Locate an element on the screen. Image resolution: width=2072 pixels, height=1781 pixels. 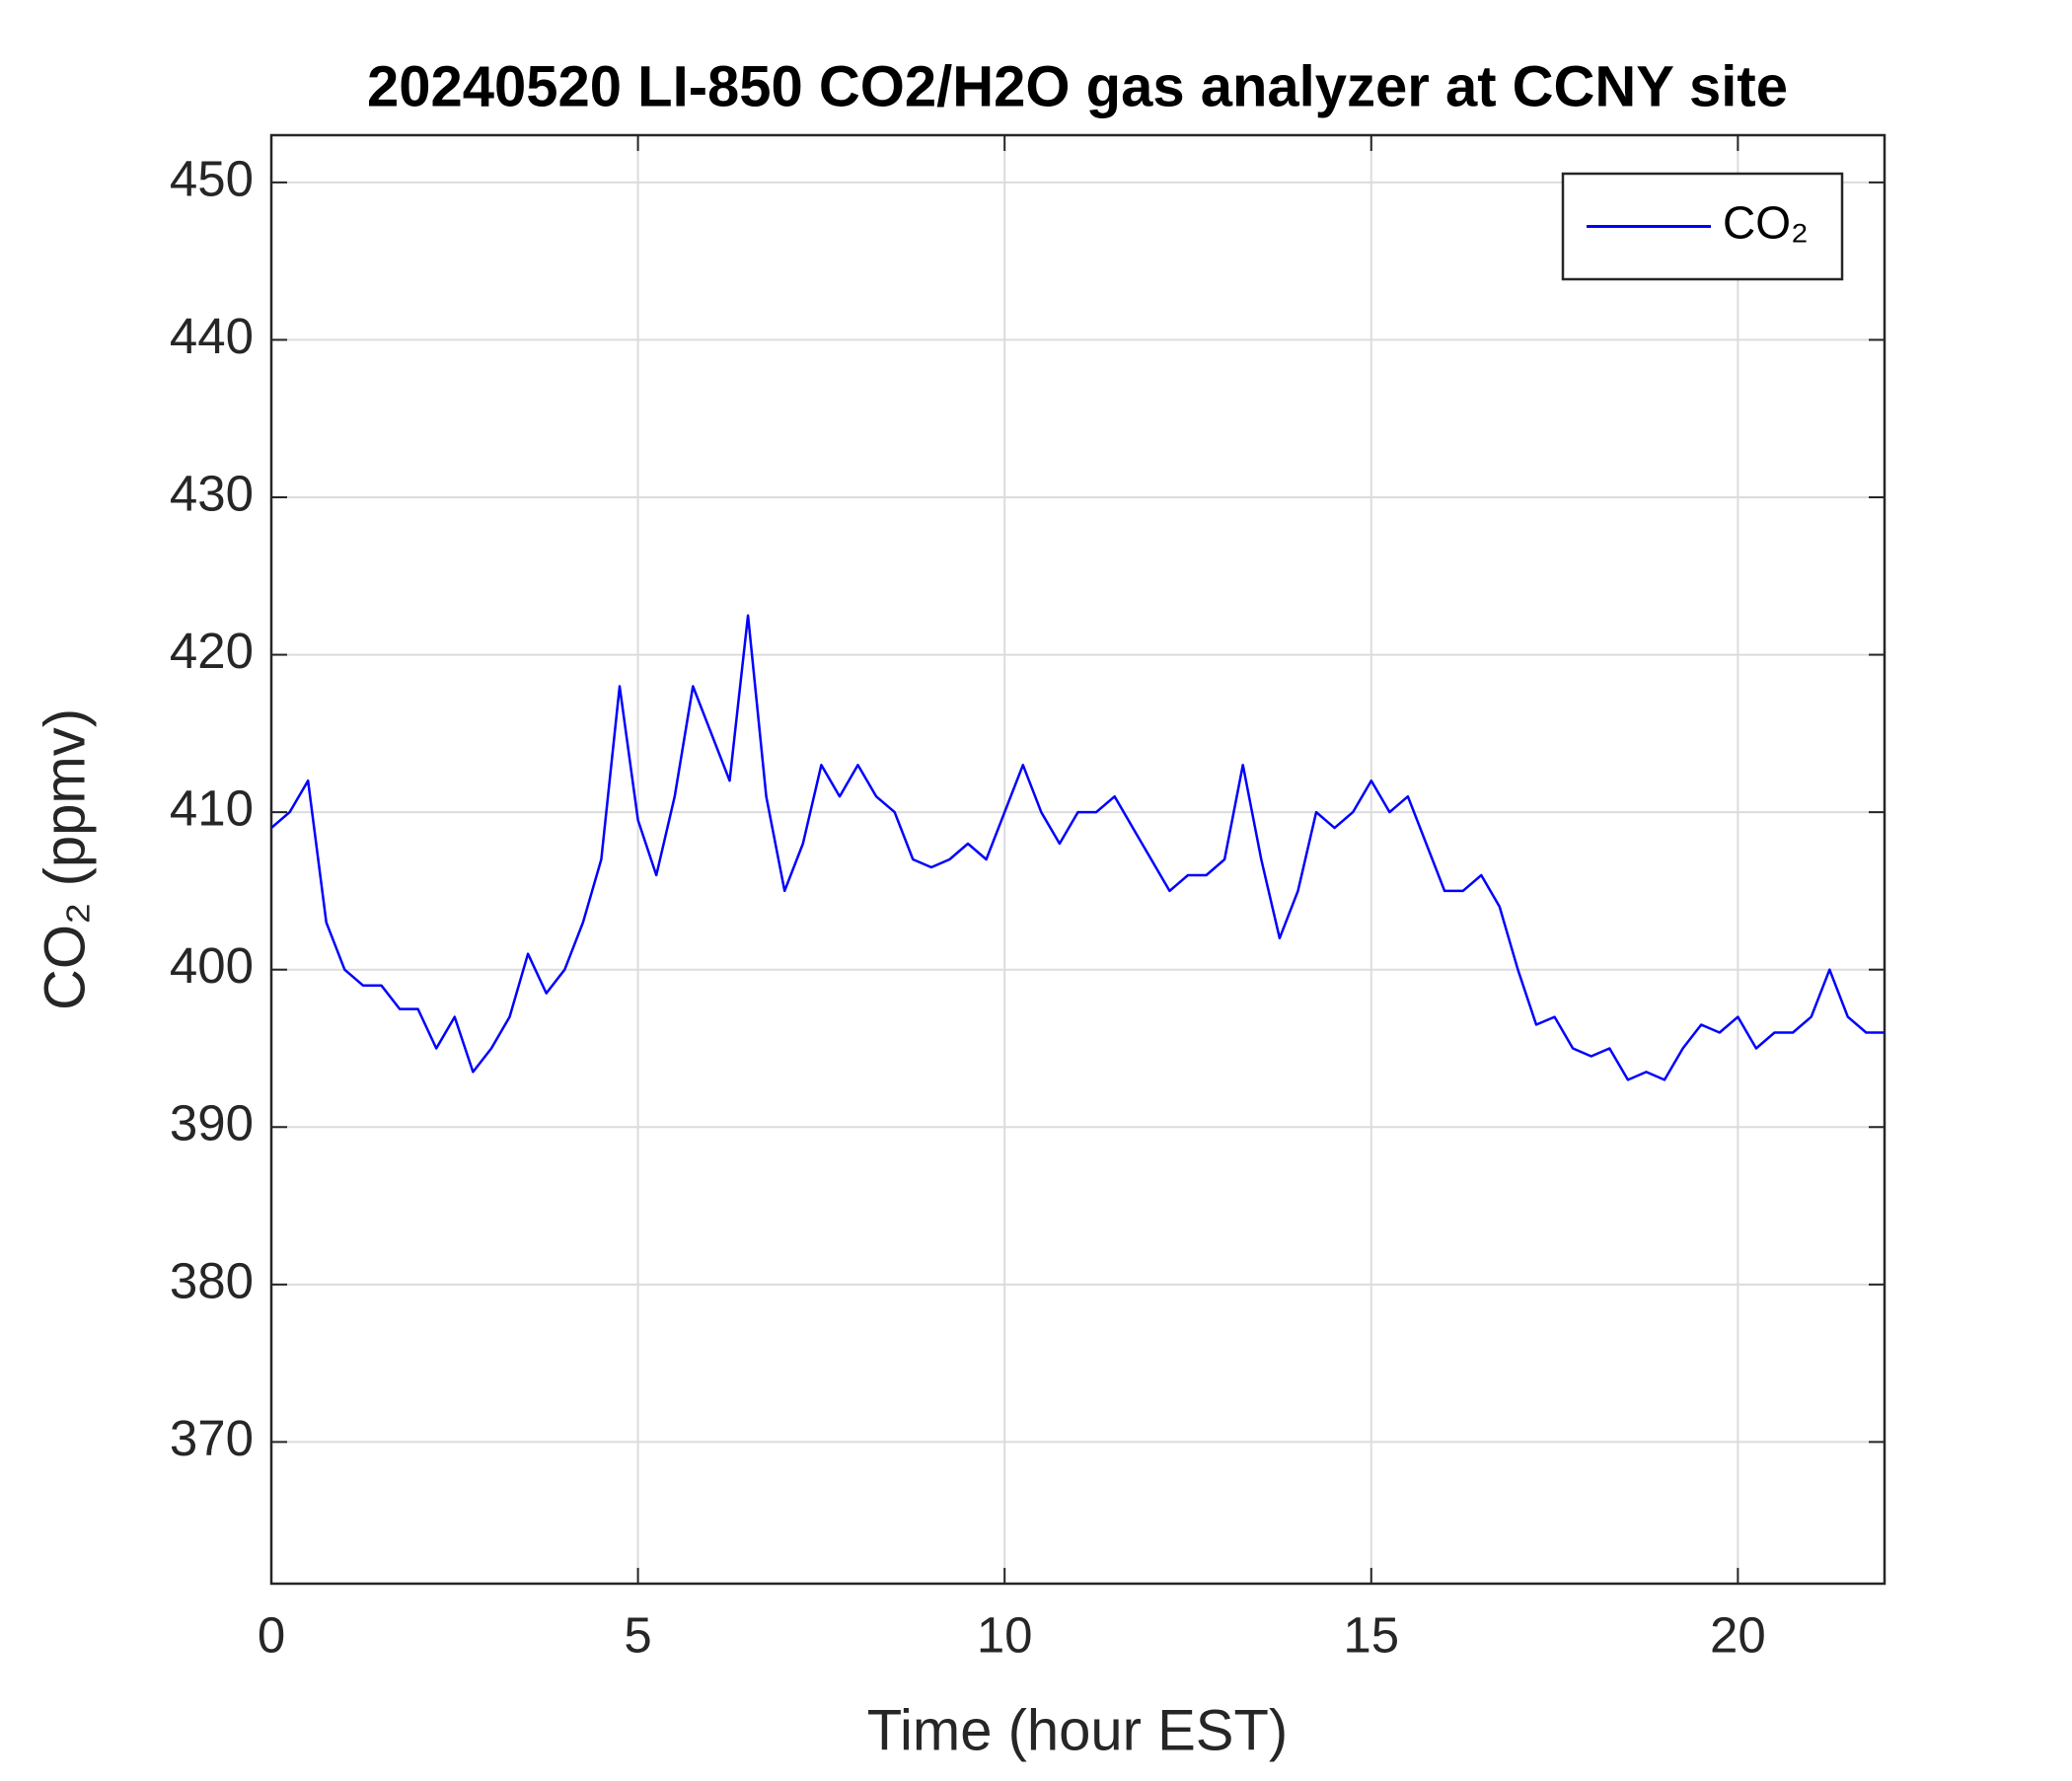
y-tick-label: 450 is located at coordinates (212, 178).